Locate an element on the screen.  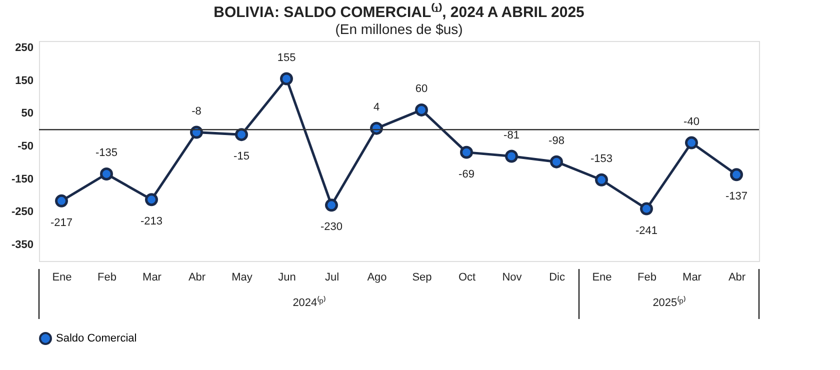
x-tick-label: Oct is located at coordinates (467, 278).